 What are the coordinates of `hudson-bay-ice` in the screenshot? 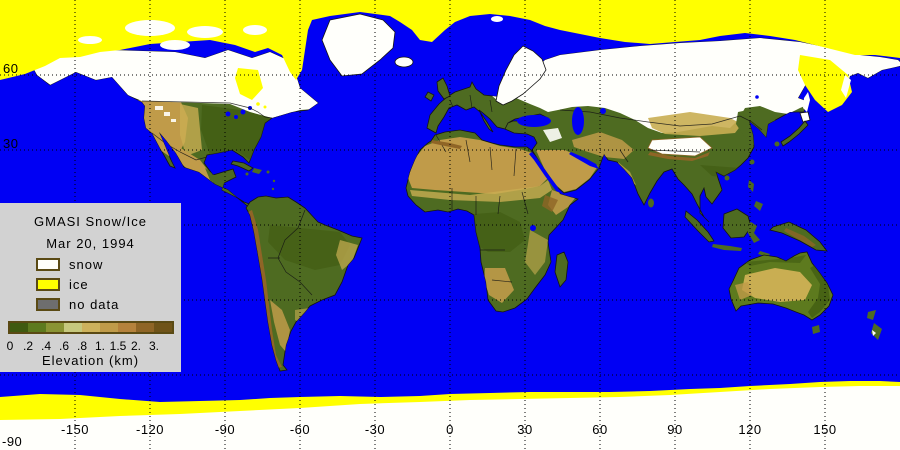 It's located at (249, 84).